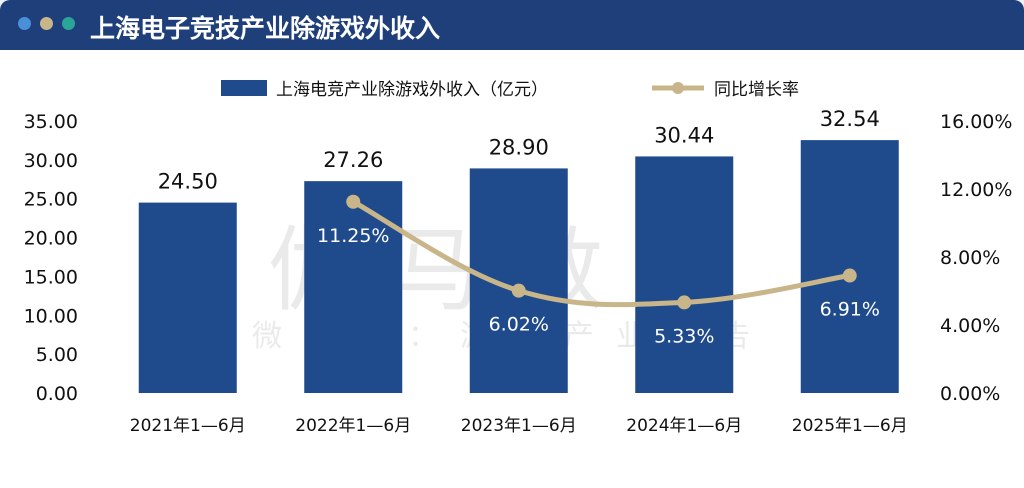  I want to click on growth-rate-line, so click(601, 253).